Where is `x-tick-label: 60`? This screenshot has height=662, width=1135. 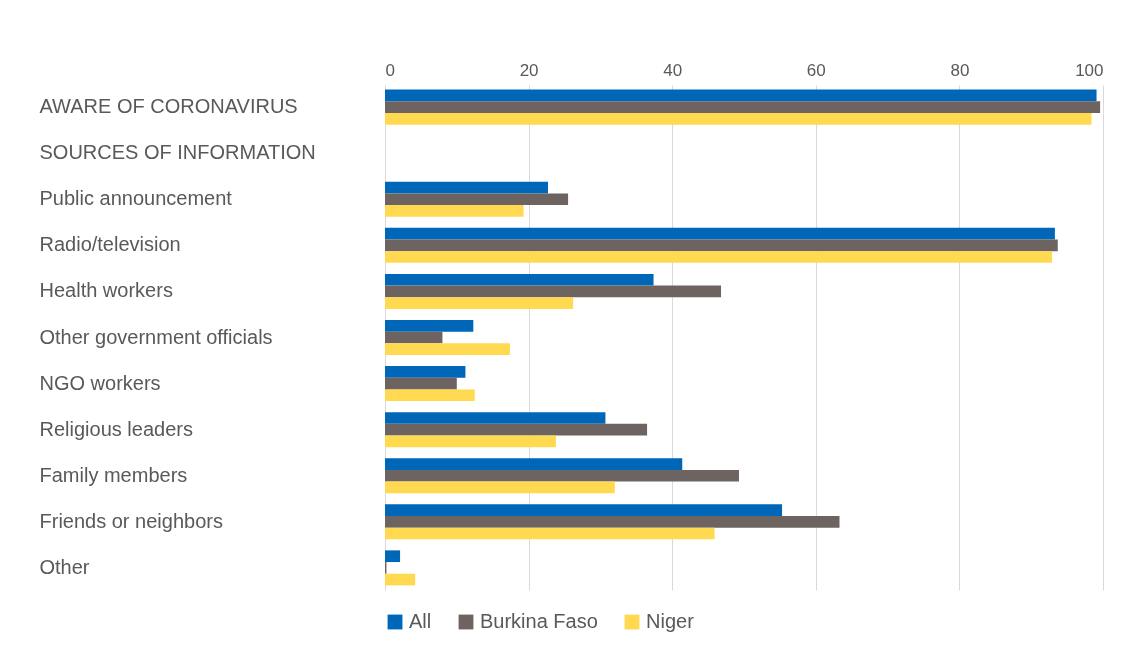
x-tick-label: 60 is located at coordinates (816, 70).